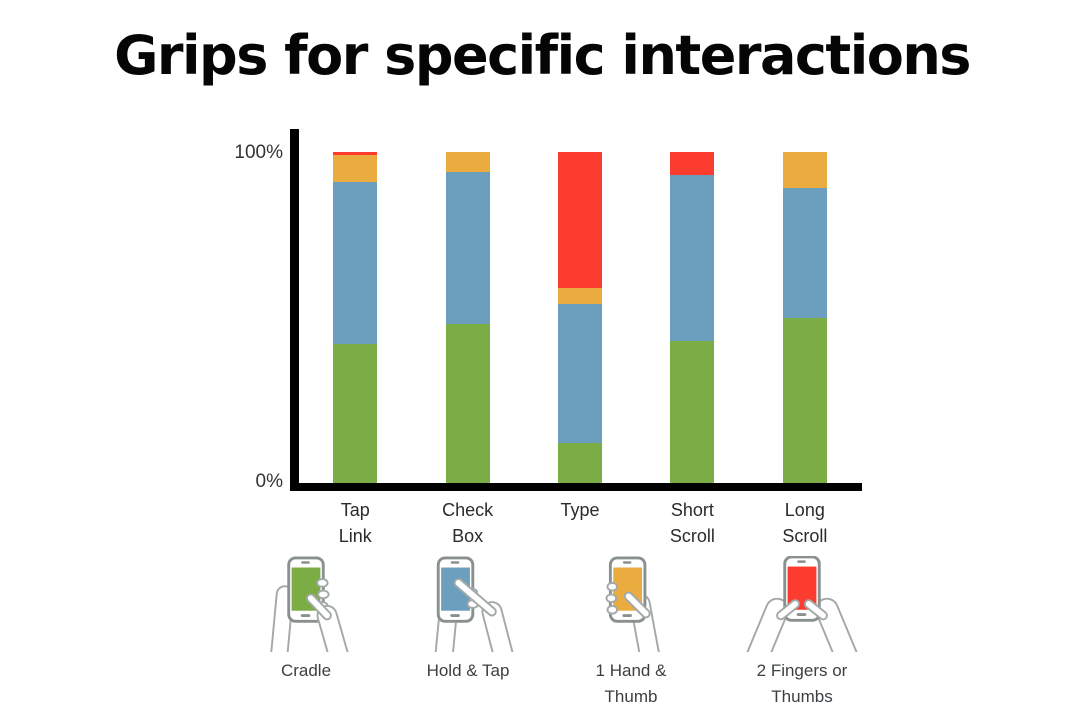 Image resolution: width=1084 pixels, height=727 pixels. Describe the element at coordinates (306, 670) in the screenshot. I see `cradle-label: Cradle` at that location.